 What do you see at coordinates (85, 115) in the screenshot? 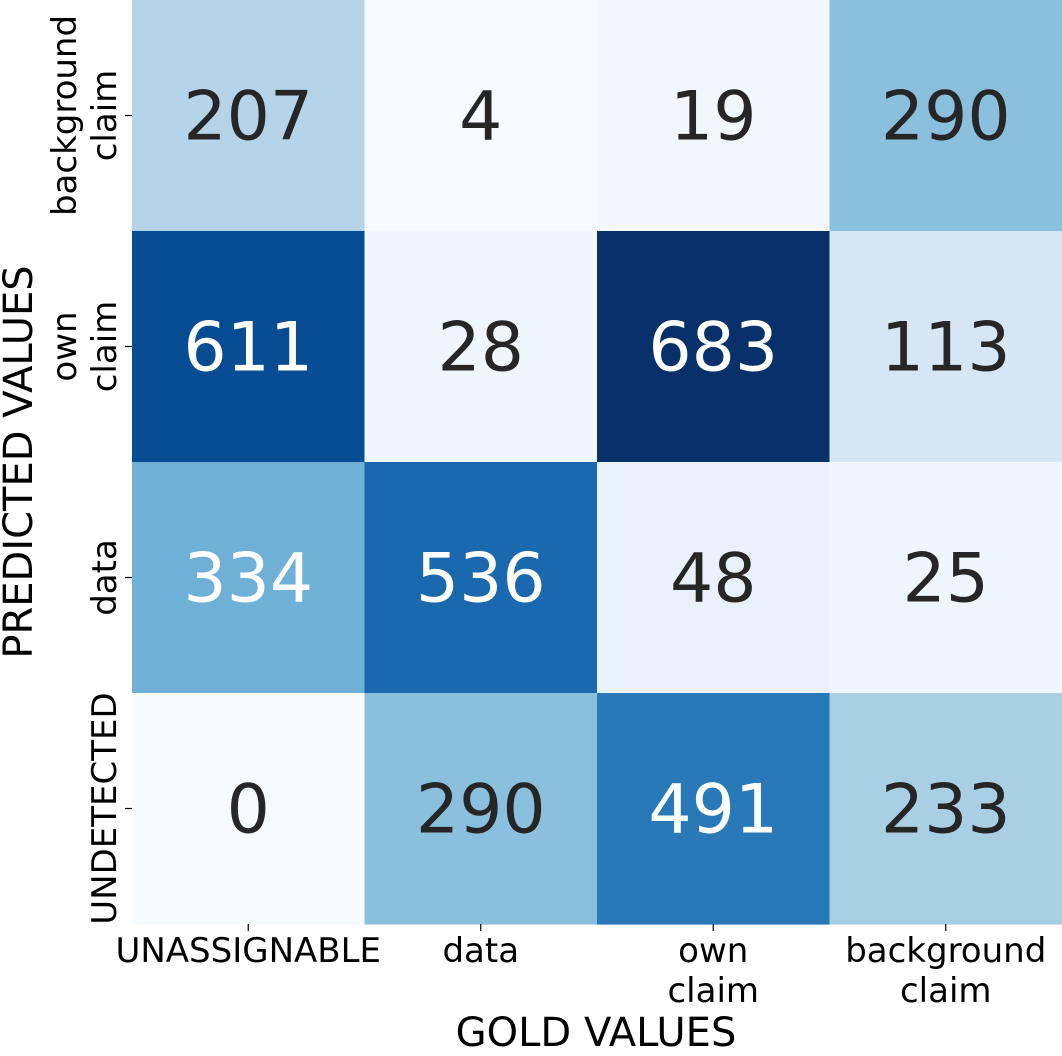
I see `y-tick-label-0: backgroundclaim` at bounding box center [85, 115].